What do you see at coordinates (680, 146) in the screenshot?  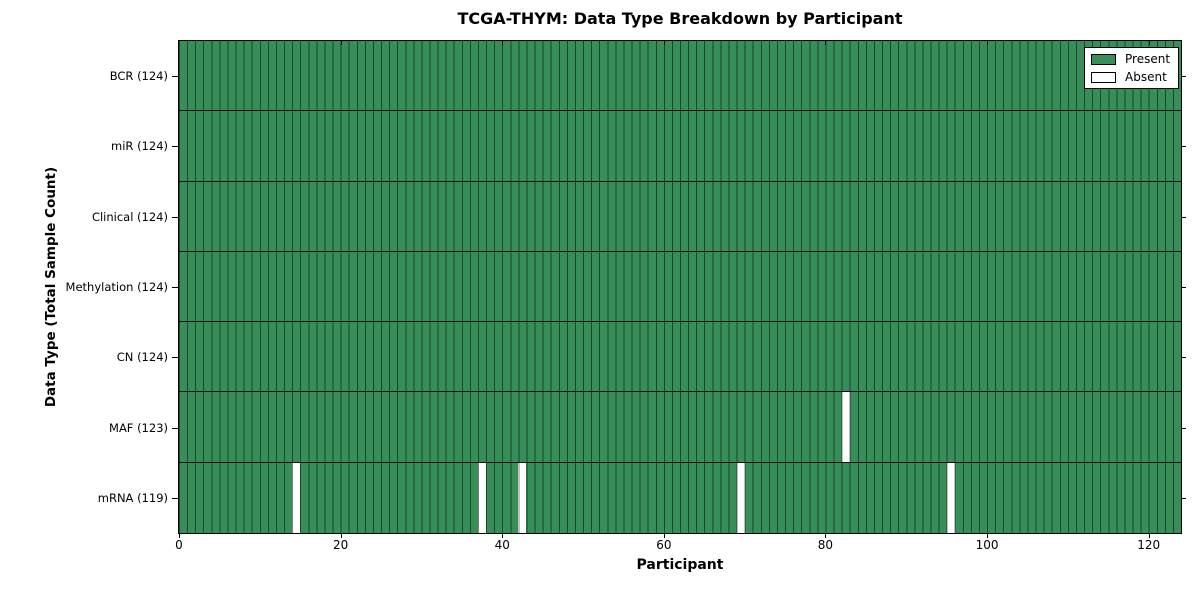 I see `row-band-mir` at bounding box center [680, 146].